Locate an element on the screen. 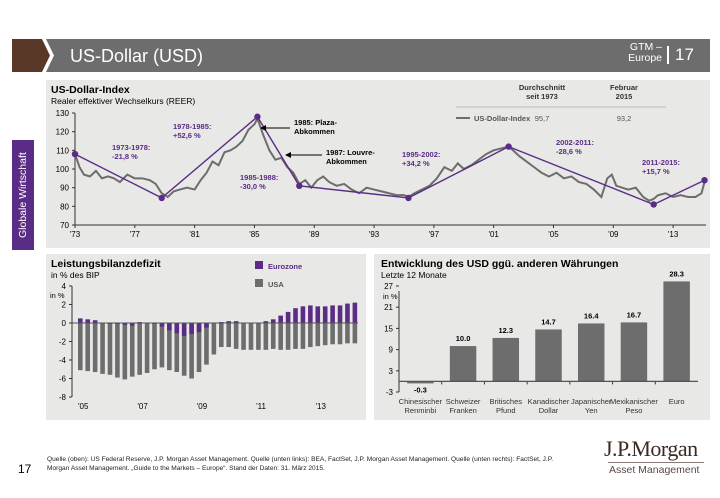 The height and width of the screenshot is (498, 720). y-tick-label: -4 is located at coordinates (63, 360).